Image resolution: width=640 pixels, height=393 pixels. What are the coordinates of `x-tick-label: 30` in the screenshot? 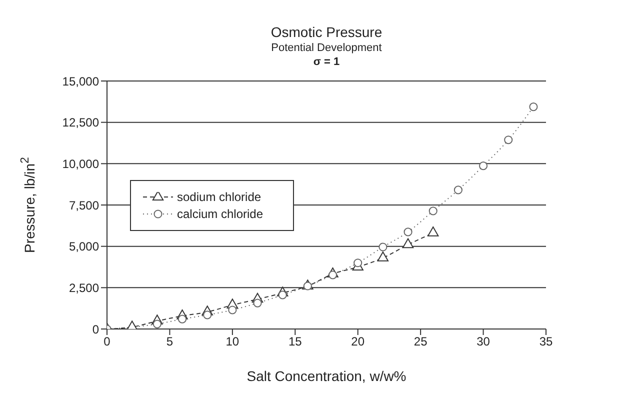 It's located at (483, 341).